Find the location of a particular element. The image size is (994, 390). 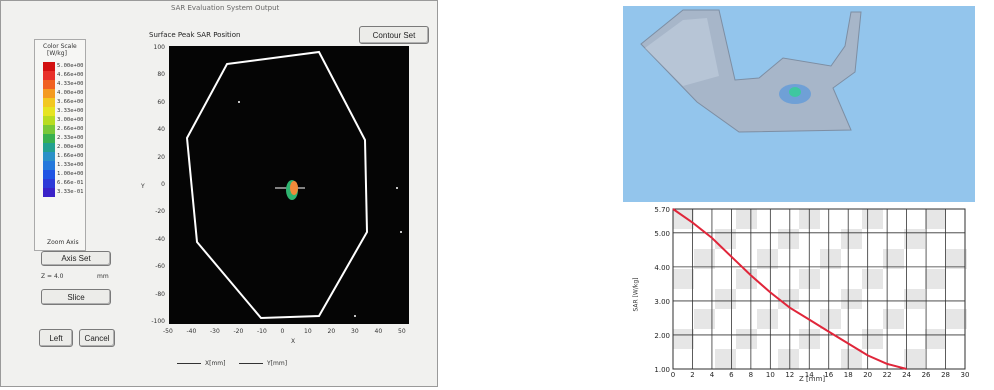

color-scale-value: 6.66e-01 is located at coordinates (70, 183).